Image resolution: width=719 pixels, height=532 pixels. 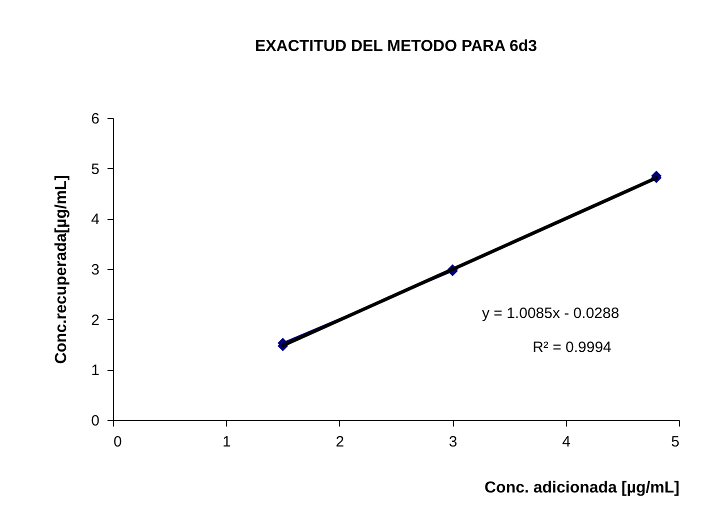 I want to click on annotation: y = 1.0085x - 0.0288, so click(x=551, y=313).